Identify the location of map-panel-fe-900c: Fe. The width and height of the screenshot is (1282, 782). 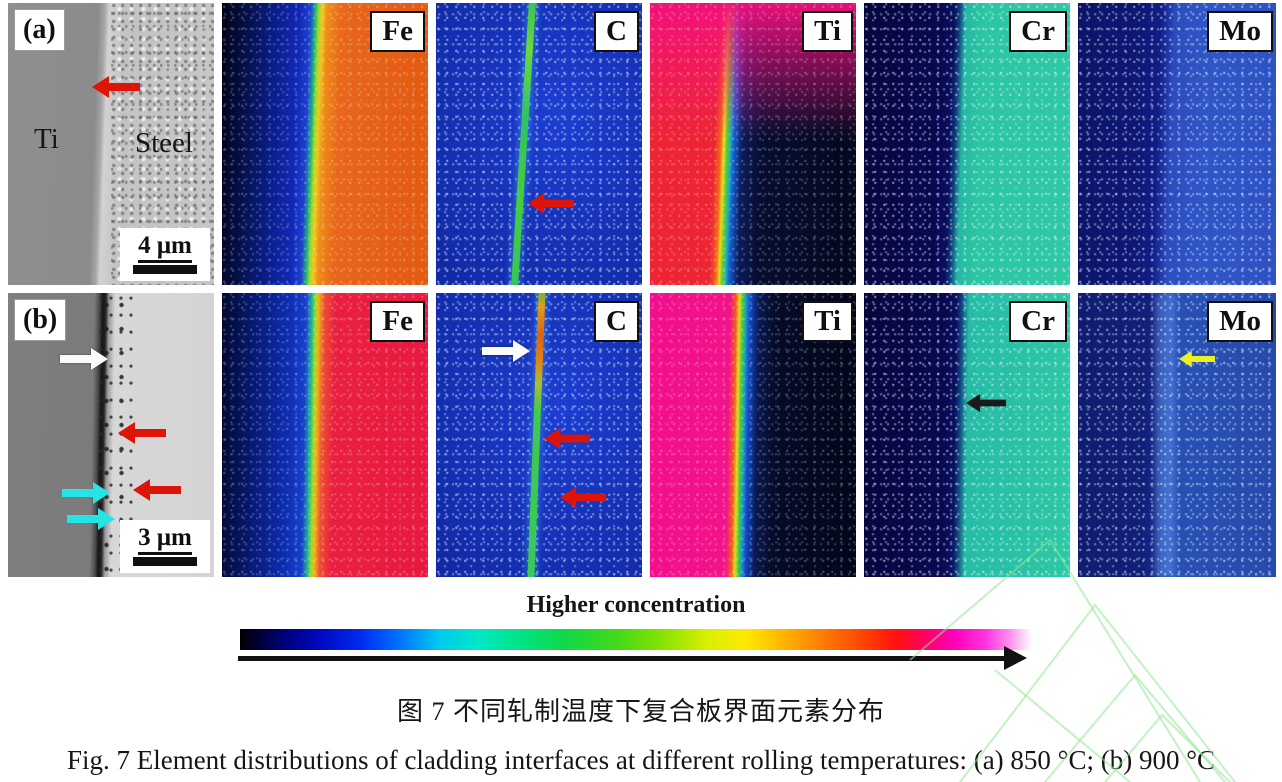
(325, 435).